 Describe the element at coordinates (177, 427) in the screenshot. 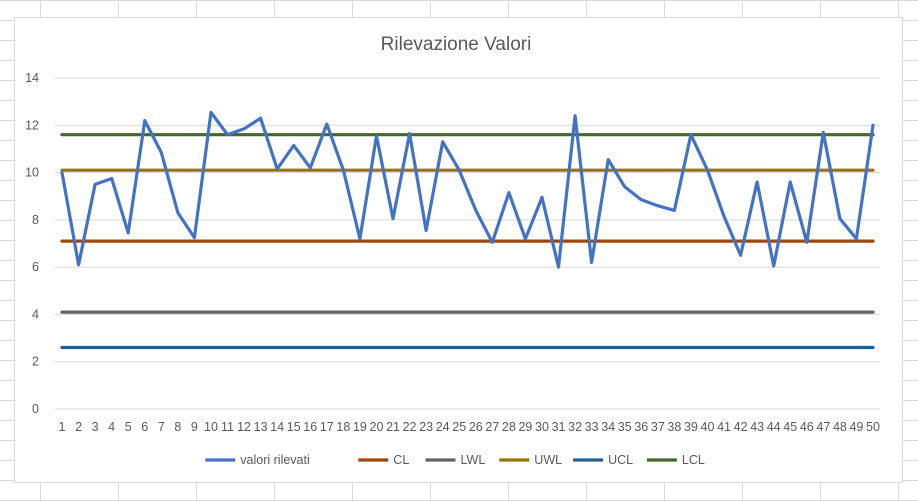

I see `x-tick-label: 8` at that location.